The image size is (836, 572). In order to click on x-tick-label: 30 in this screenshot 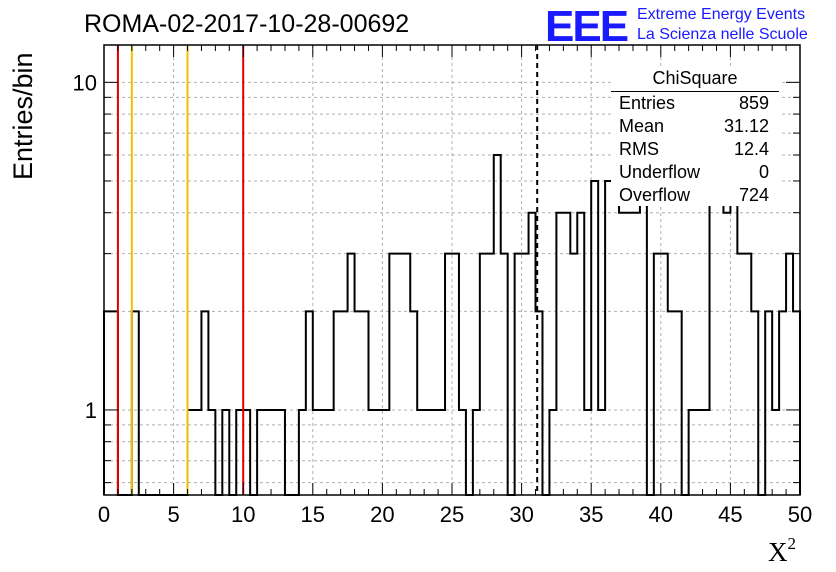, I will do `click(521, 514)`.